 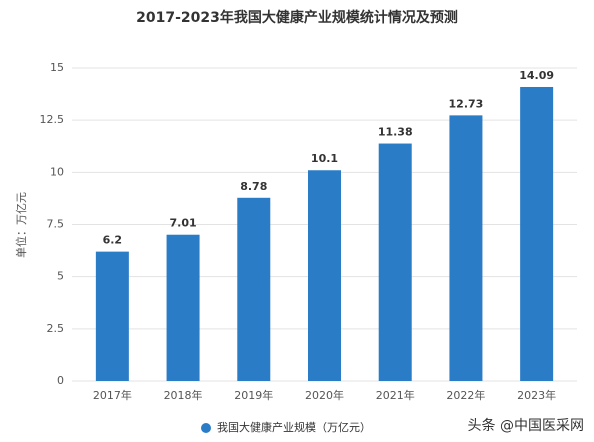 I want to click on legend-label: 我国大健康产业规模（万亿元）, so click(x=294, y=427).